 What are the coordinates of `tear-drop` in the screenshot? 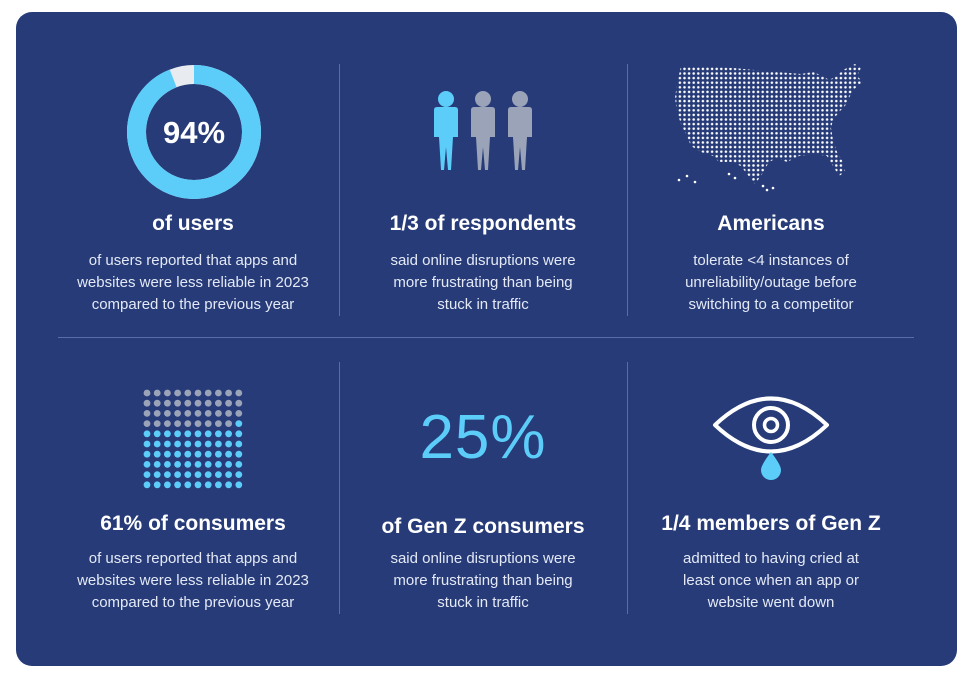 It's located at (771, 466).